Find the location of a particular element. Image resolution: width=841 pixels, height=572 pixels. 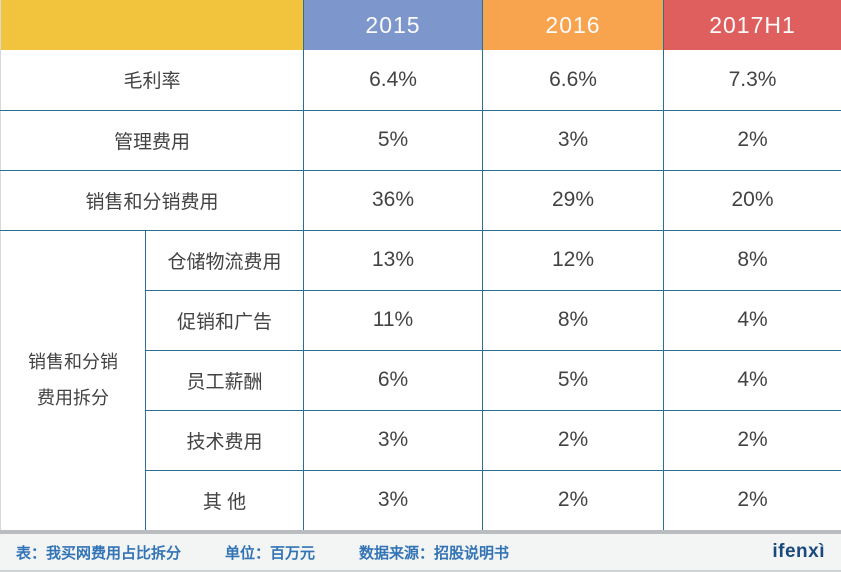

row-sublabel: 其 他 is located at coordinates (224, 499).